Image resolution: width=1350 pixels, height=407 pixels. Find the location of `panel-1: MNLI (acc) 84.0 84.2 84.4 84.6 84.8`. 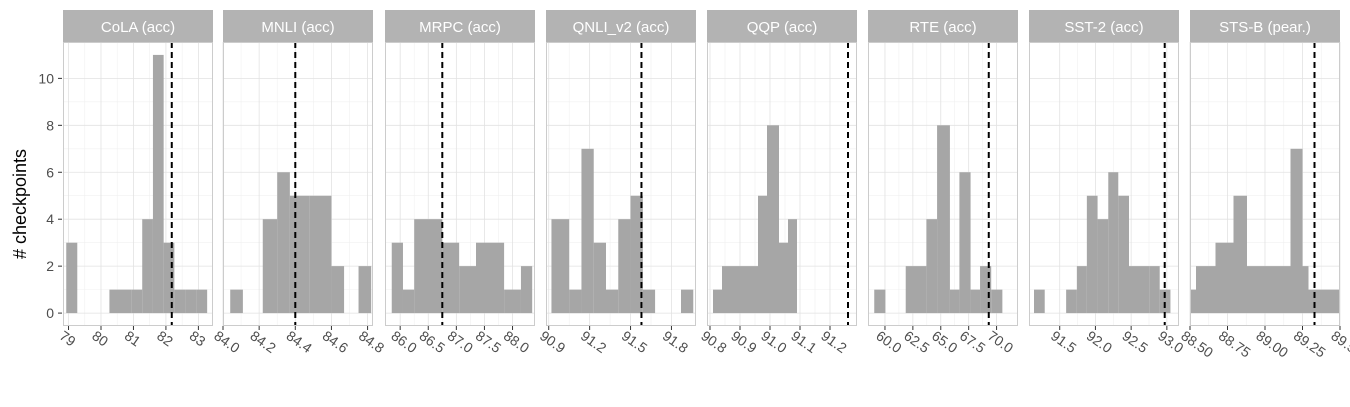

panel-1: MNLI (acc) 84.0 84.2 84.4 84.6 84.8 is located at coordinates (299, 183).